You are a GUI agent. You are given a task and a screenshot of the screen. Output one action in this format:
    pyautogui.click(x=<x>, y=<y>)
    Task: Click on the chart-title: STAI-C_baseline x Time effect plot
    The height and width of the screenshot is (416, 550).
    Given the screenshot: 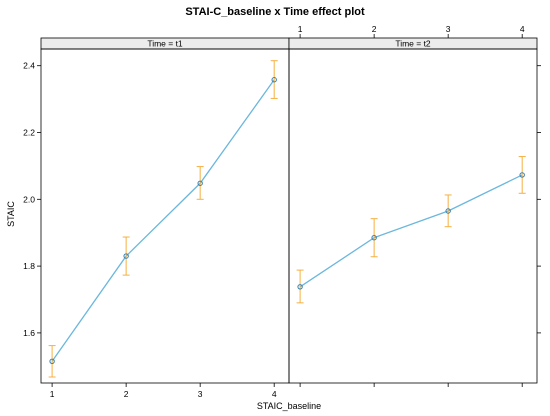 What is the action you would take?
    pyautogui.click(x=275, y=12)
    